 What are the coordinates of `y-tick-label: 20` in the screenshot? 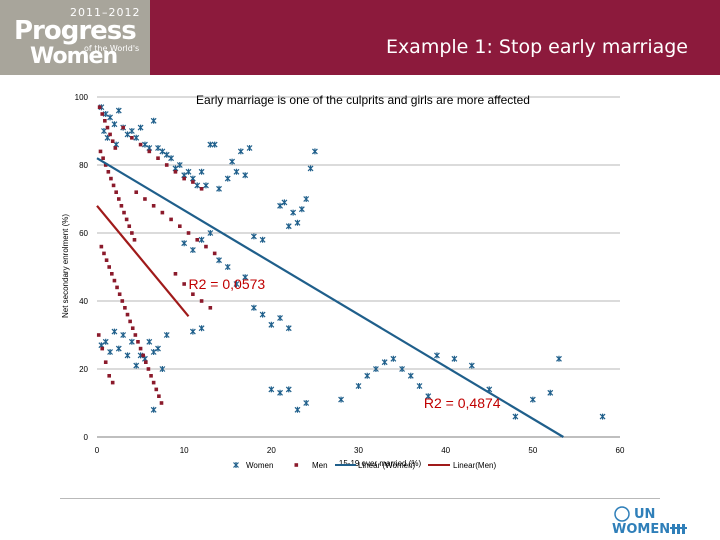 It's located at (83, 369).